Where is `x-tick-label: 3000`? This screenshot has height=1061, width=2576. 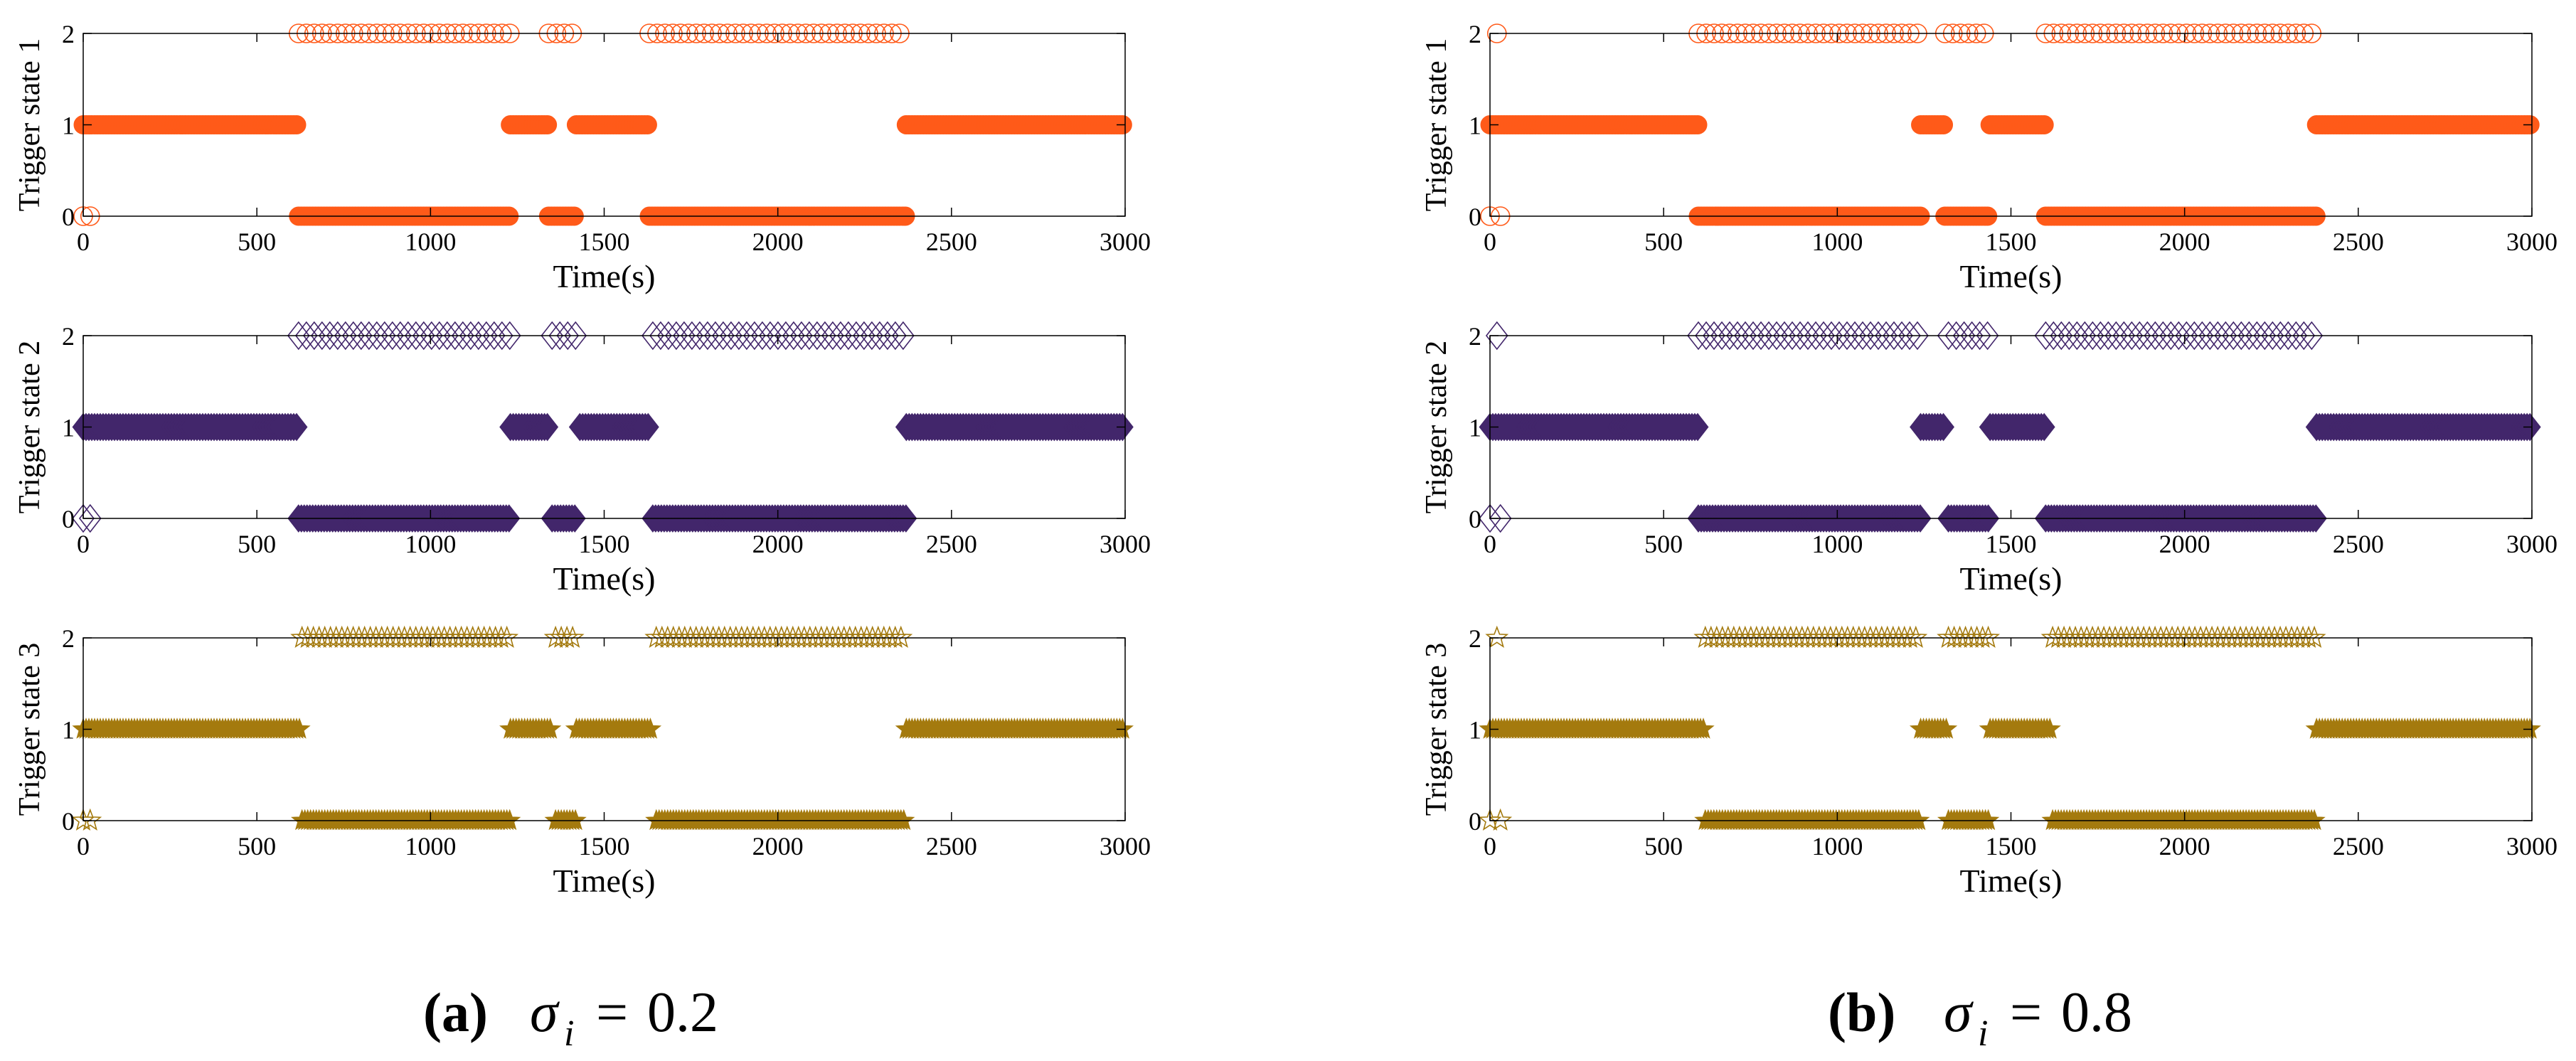 x-tick-label: 3000 is located at coordinates (2532, 846).